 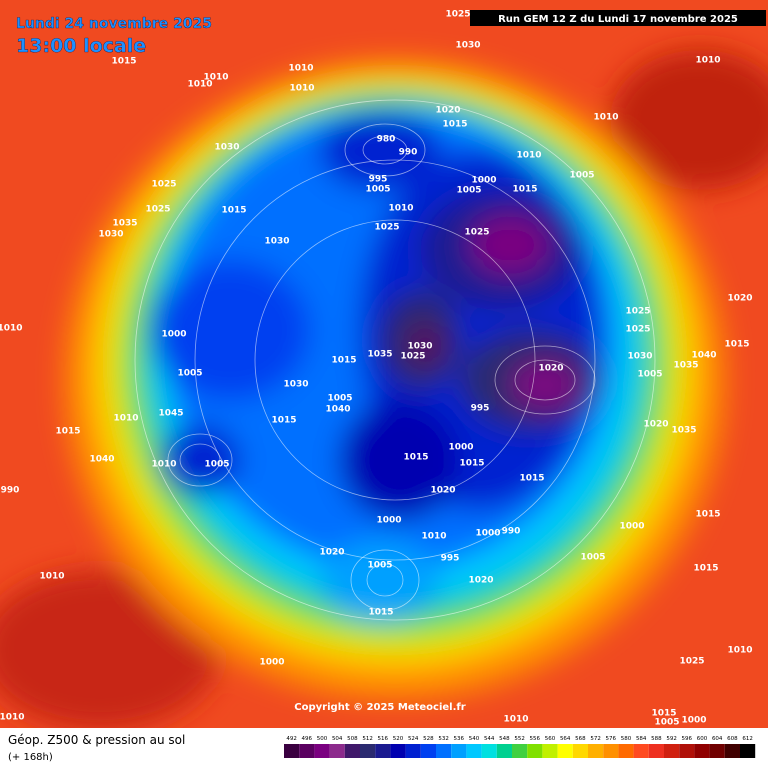 I want to click on legend-label: 608, so click(x=732, y=739).